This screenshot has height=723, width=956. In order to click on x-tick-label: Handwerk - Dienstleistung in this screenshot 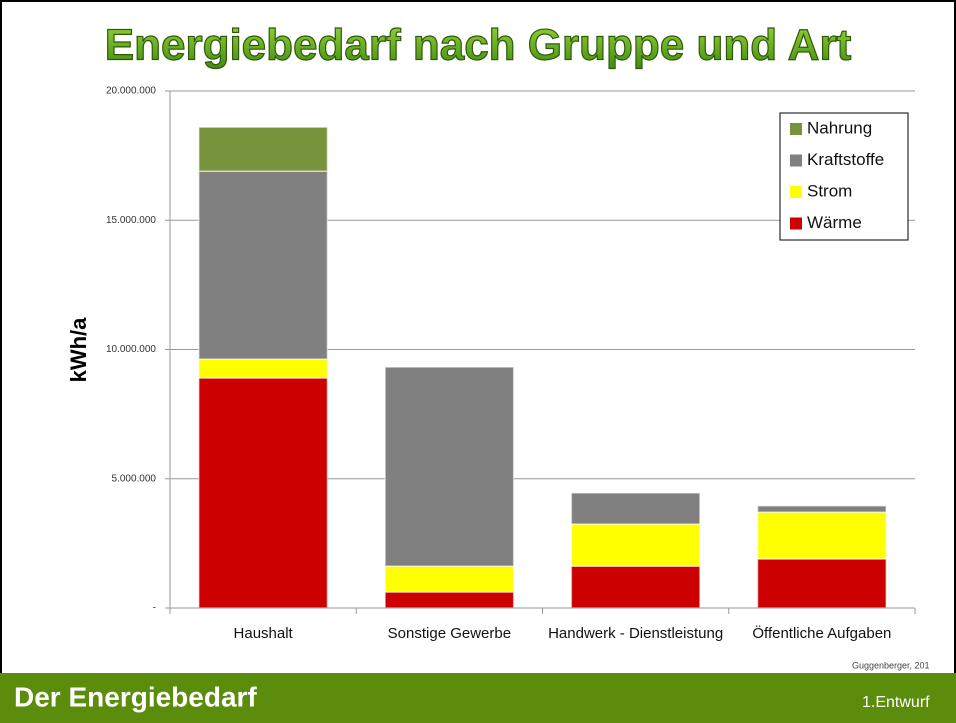, I will do `click(635, 633)`.